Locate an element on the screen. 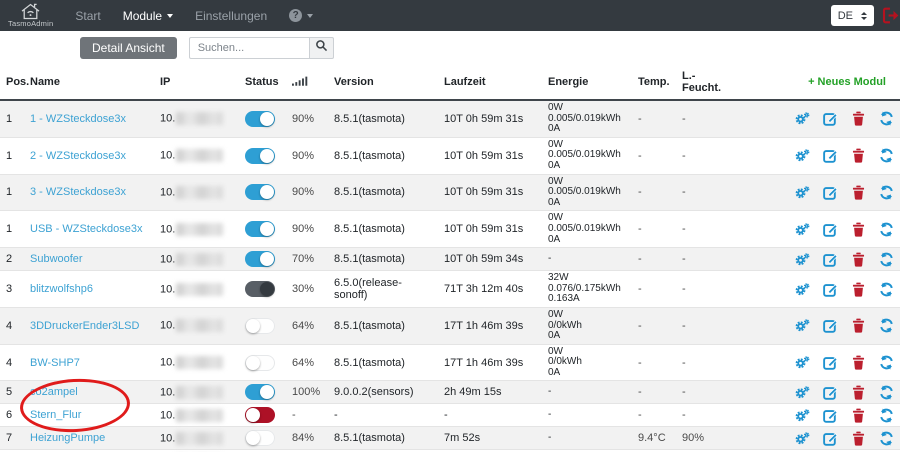 This screenshot has width=900, height=452. device-name-link: HeizungPumpe is located at coordinates (68, 438).